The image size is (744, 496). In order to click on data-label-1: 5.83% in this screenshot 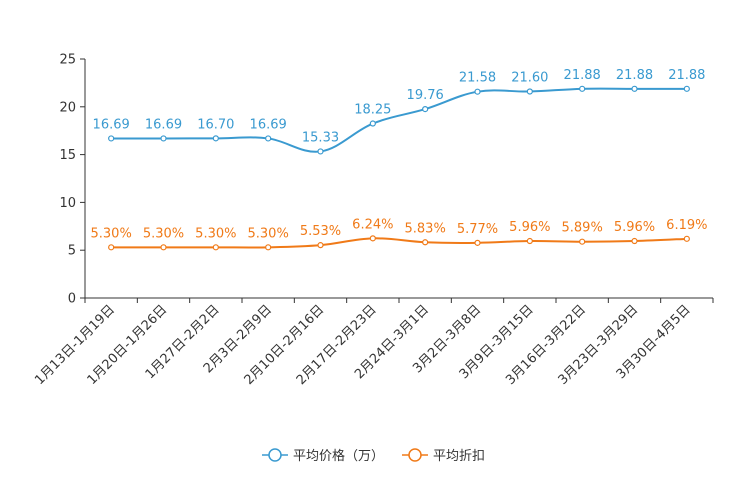, I will do `click(425, 228)`.